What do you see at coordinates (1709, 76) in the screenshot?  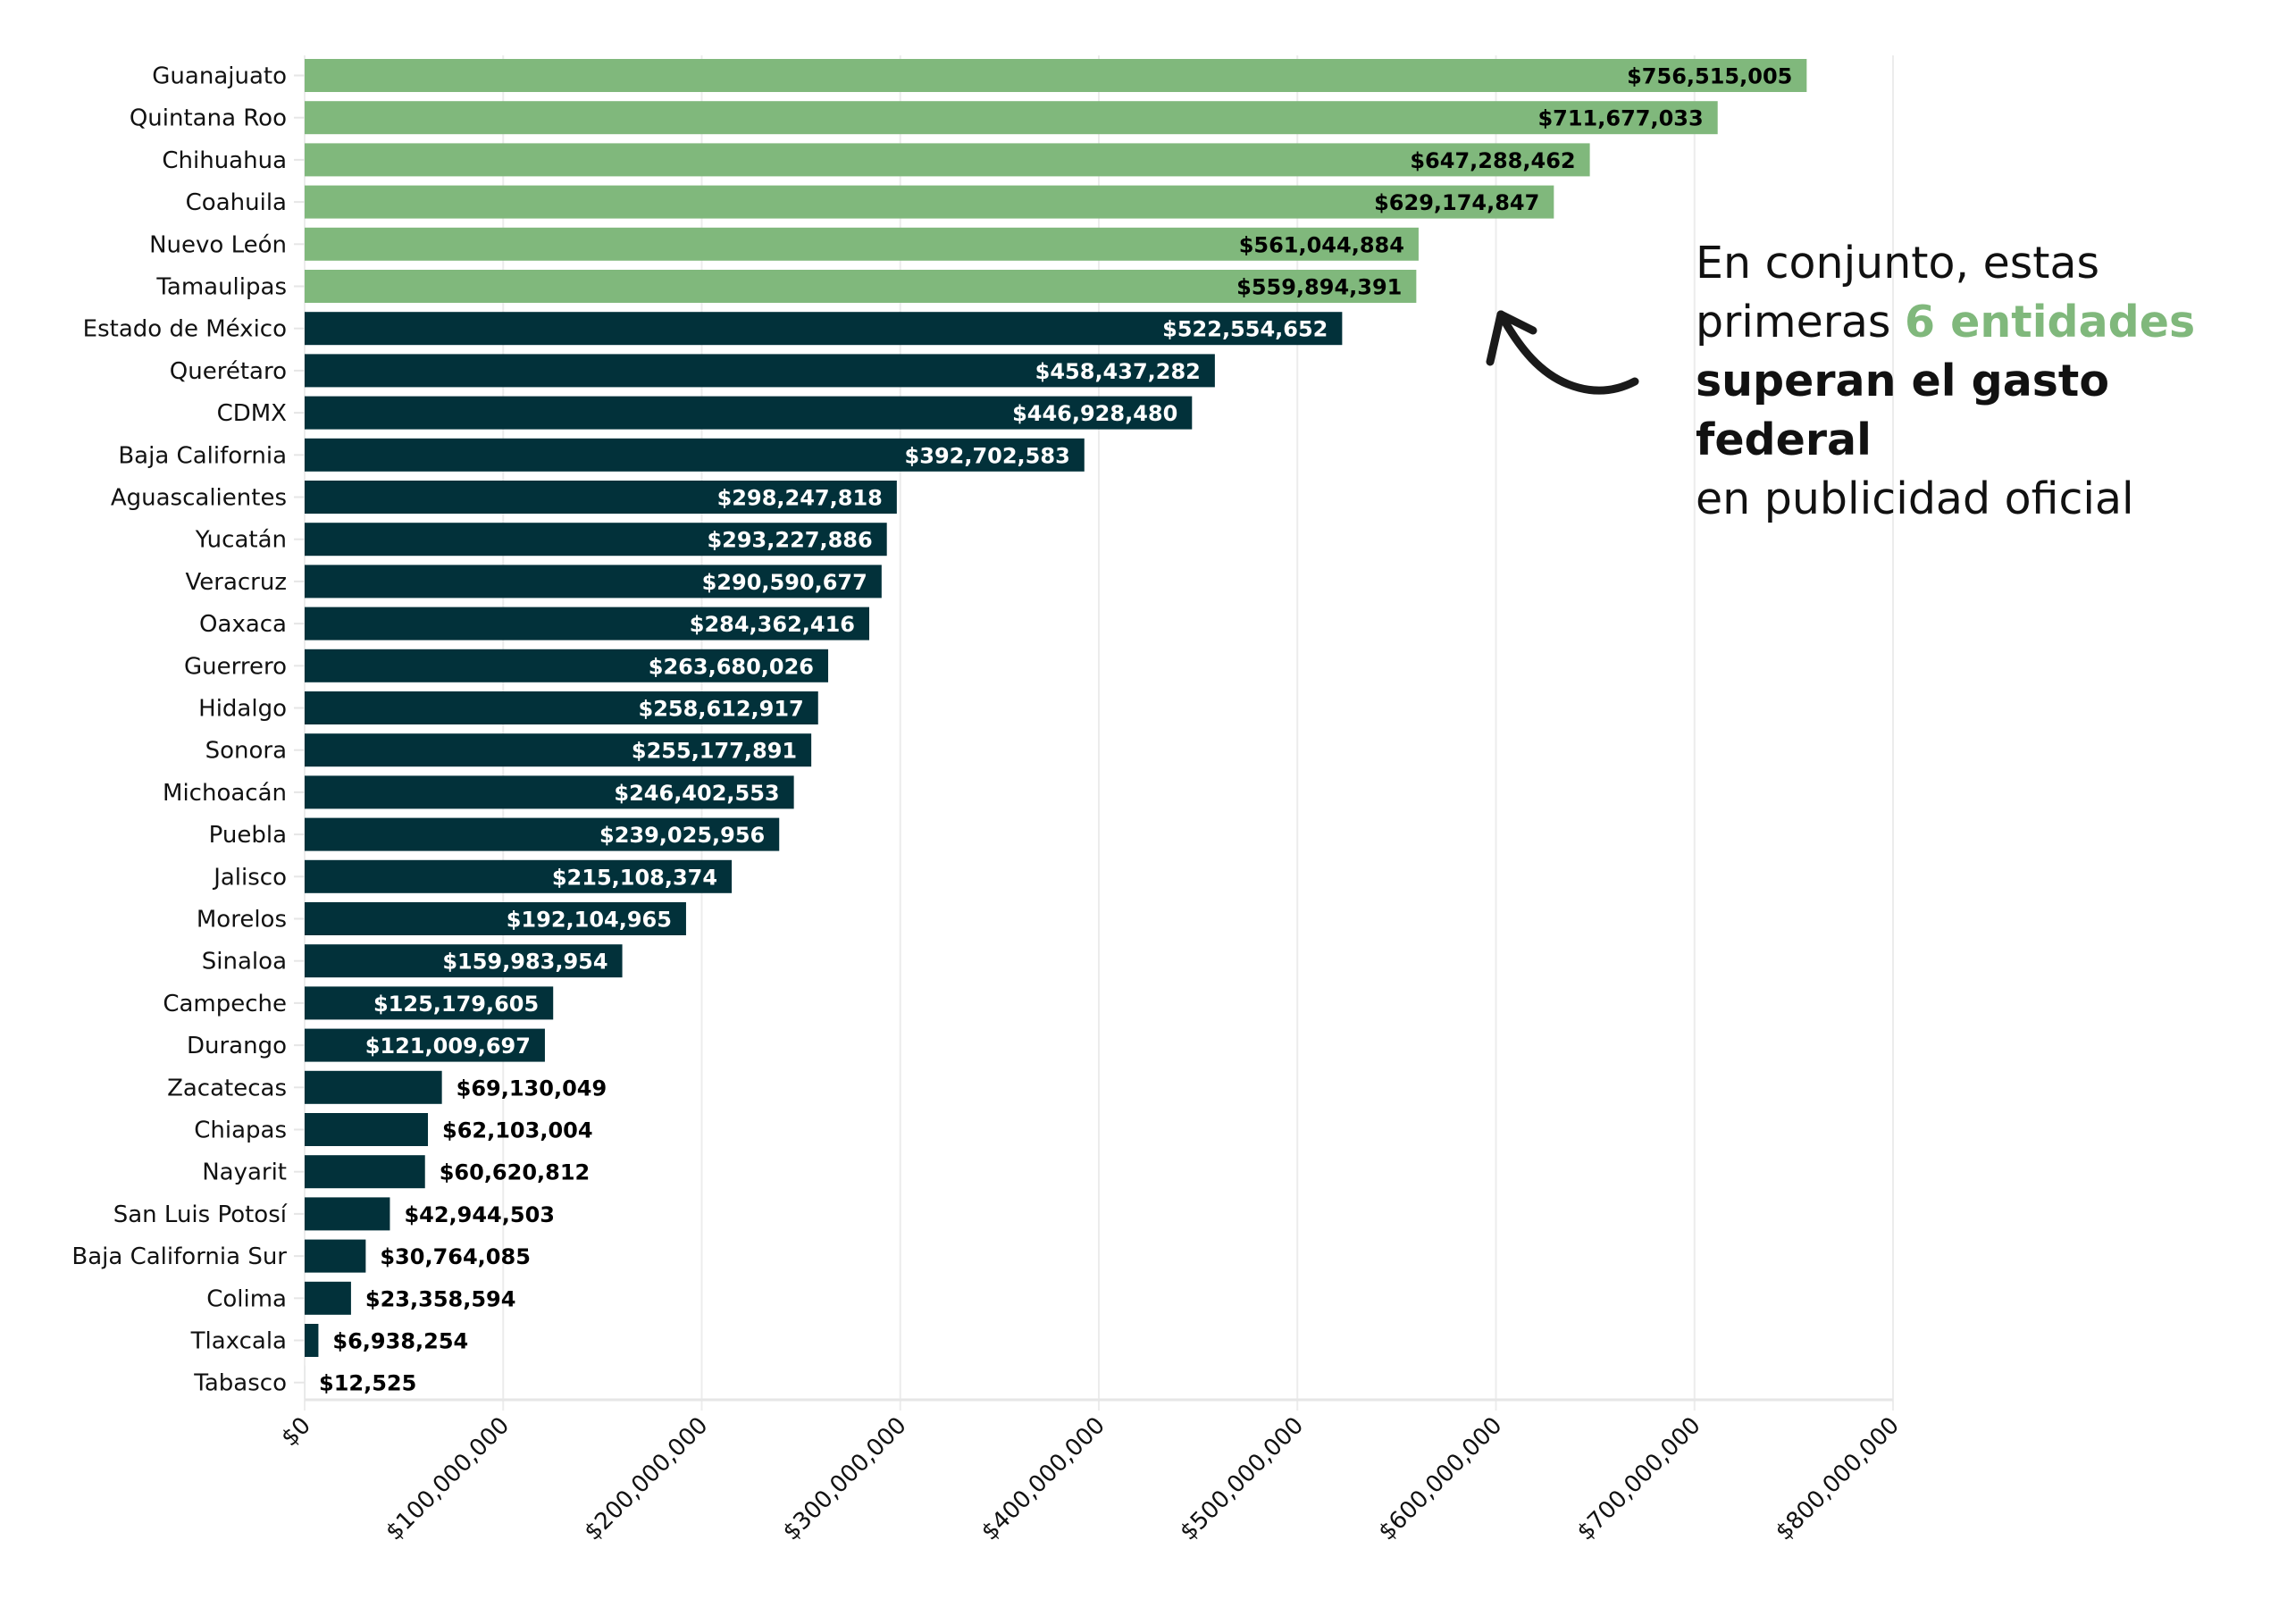 I see `value-label: $756,515,005` at bounding box center [1709, 76].